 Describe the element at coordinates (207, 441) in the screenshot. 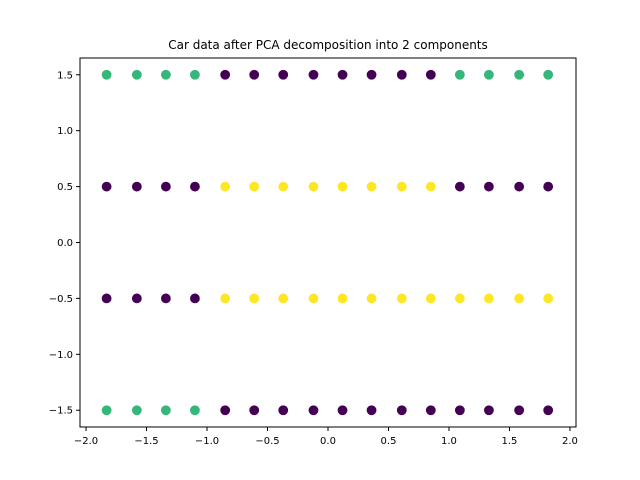

I see `x-tick-label: −1.0` at that location.